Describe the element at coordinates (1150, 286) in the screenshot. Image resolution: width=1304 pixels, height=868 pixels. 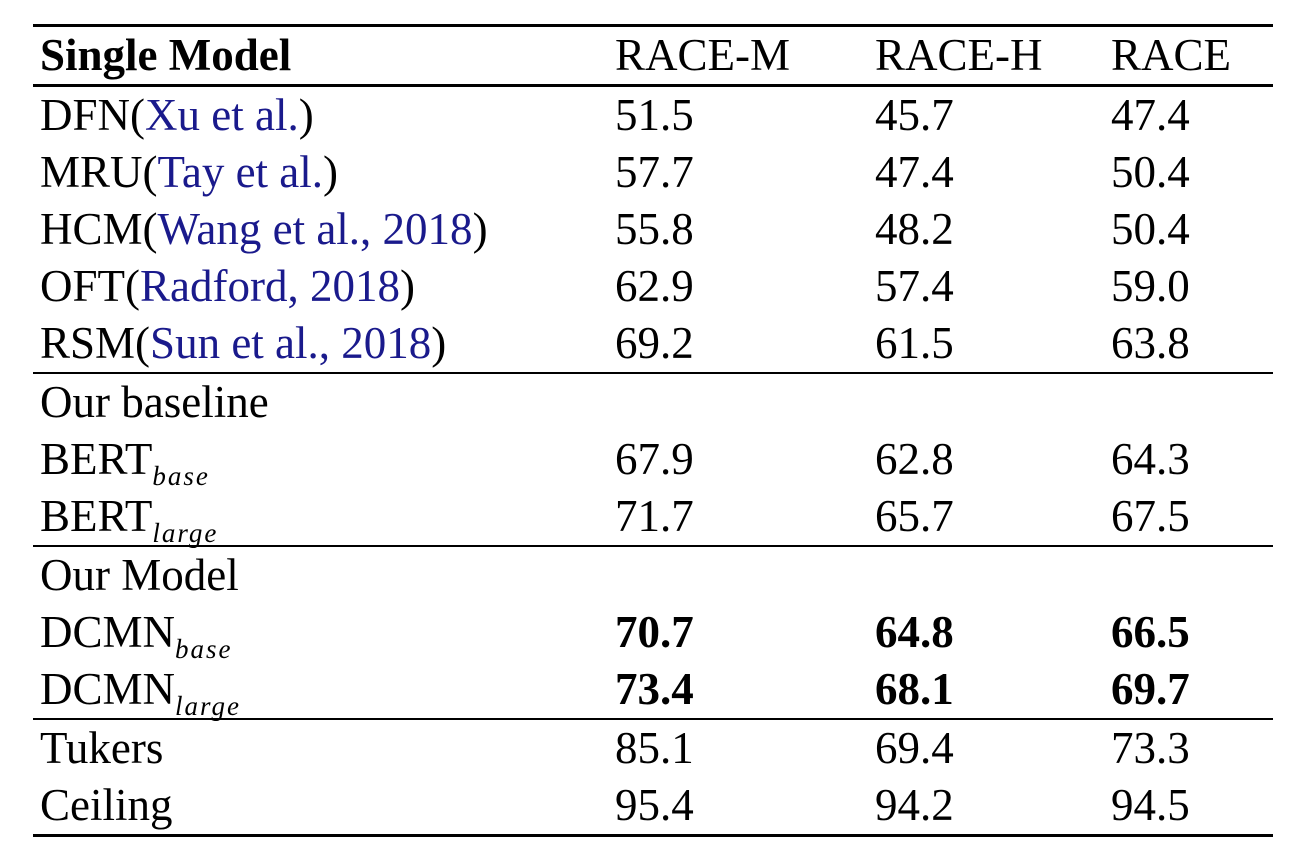
I see `cell-race: 59.0` at that location.